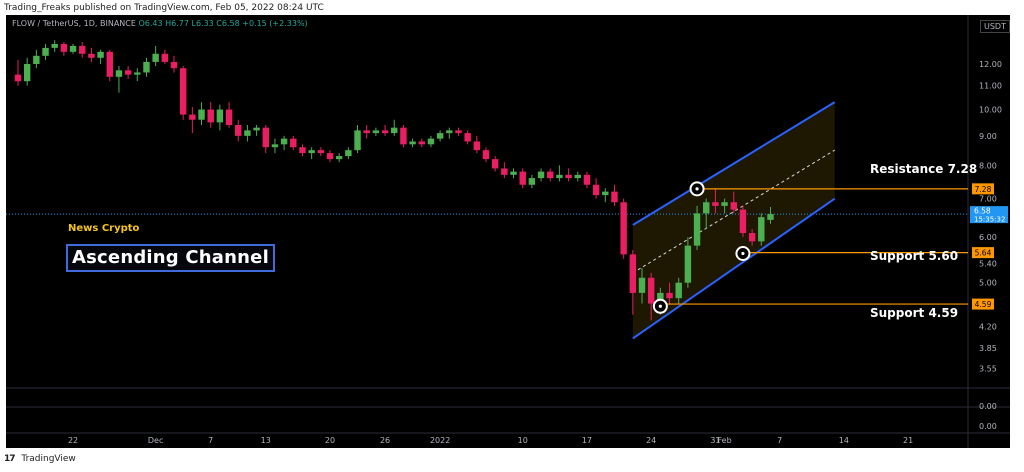 This screenshot has height=472, width=1024. Describe the element at coordinates (74, 23) in the screenshot. I see `symbol-title: FLOW / TetherUS, 1D, BINANCE` at that location.